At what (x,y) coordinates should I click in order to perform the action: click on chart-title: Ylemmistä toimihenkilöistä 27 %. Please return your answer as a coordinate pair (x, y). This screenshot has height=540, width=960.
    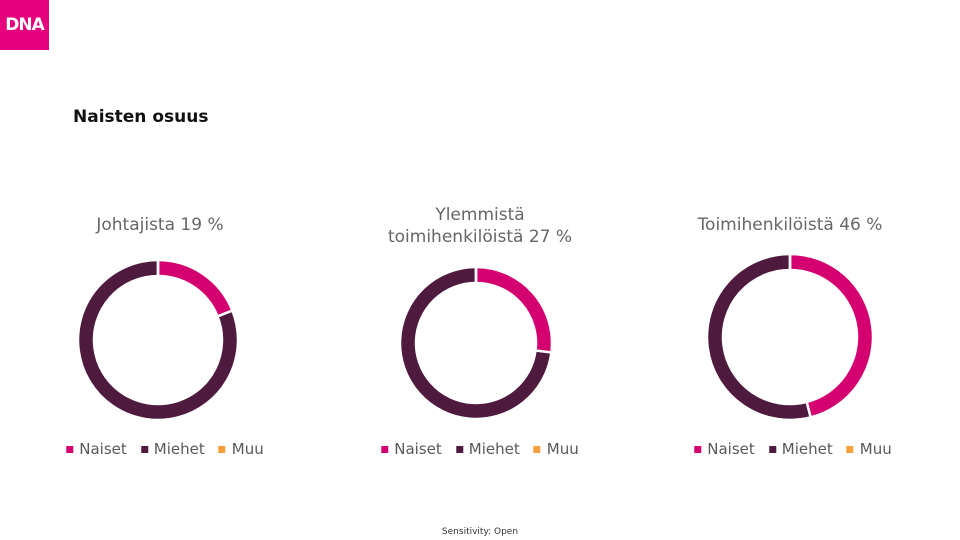
    Looking at the image, I should click on (480, 226).